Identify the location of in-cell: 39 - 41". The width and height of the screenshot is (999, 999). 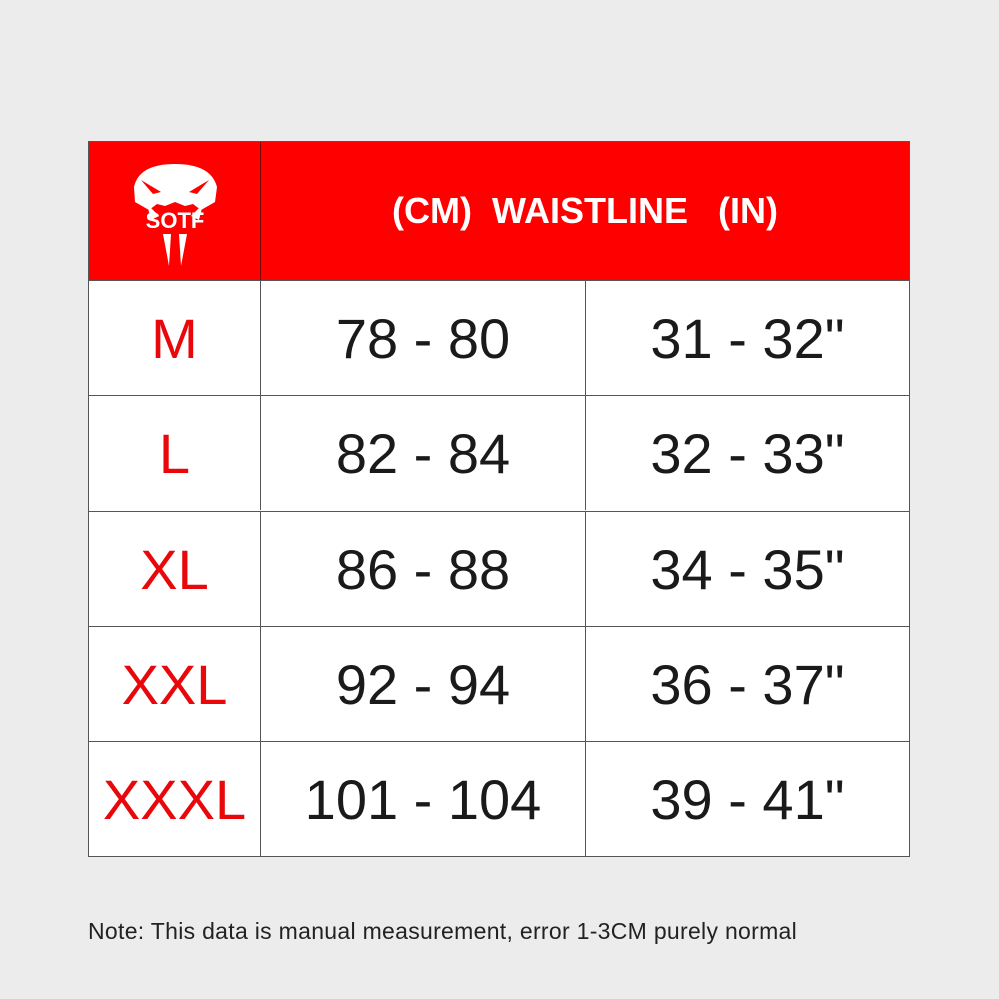
(747, 799).